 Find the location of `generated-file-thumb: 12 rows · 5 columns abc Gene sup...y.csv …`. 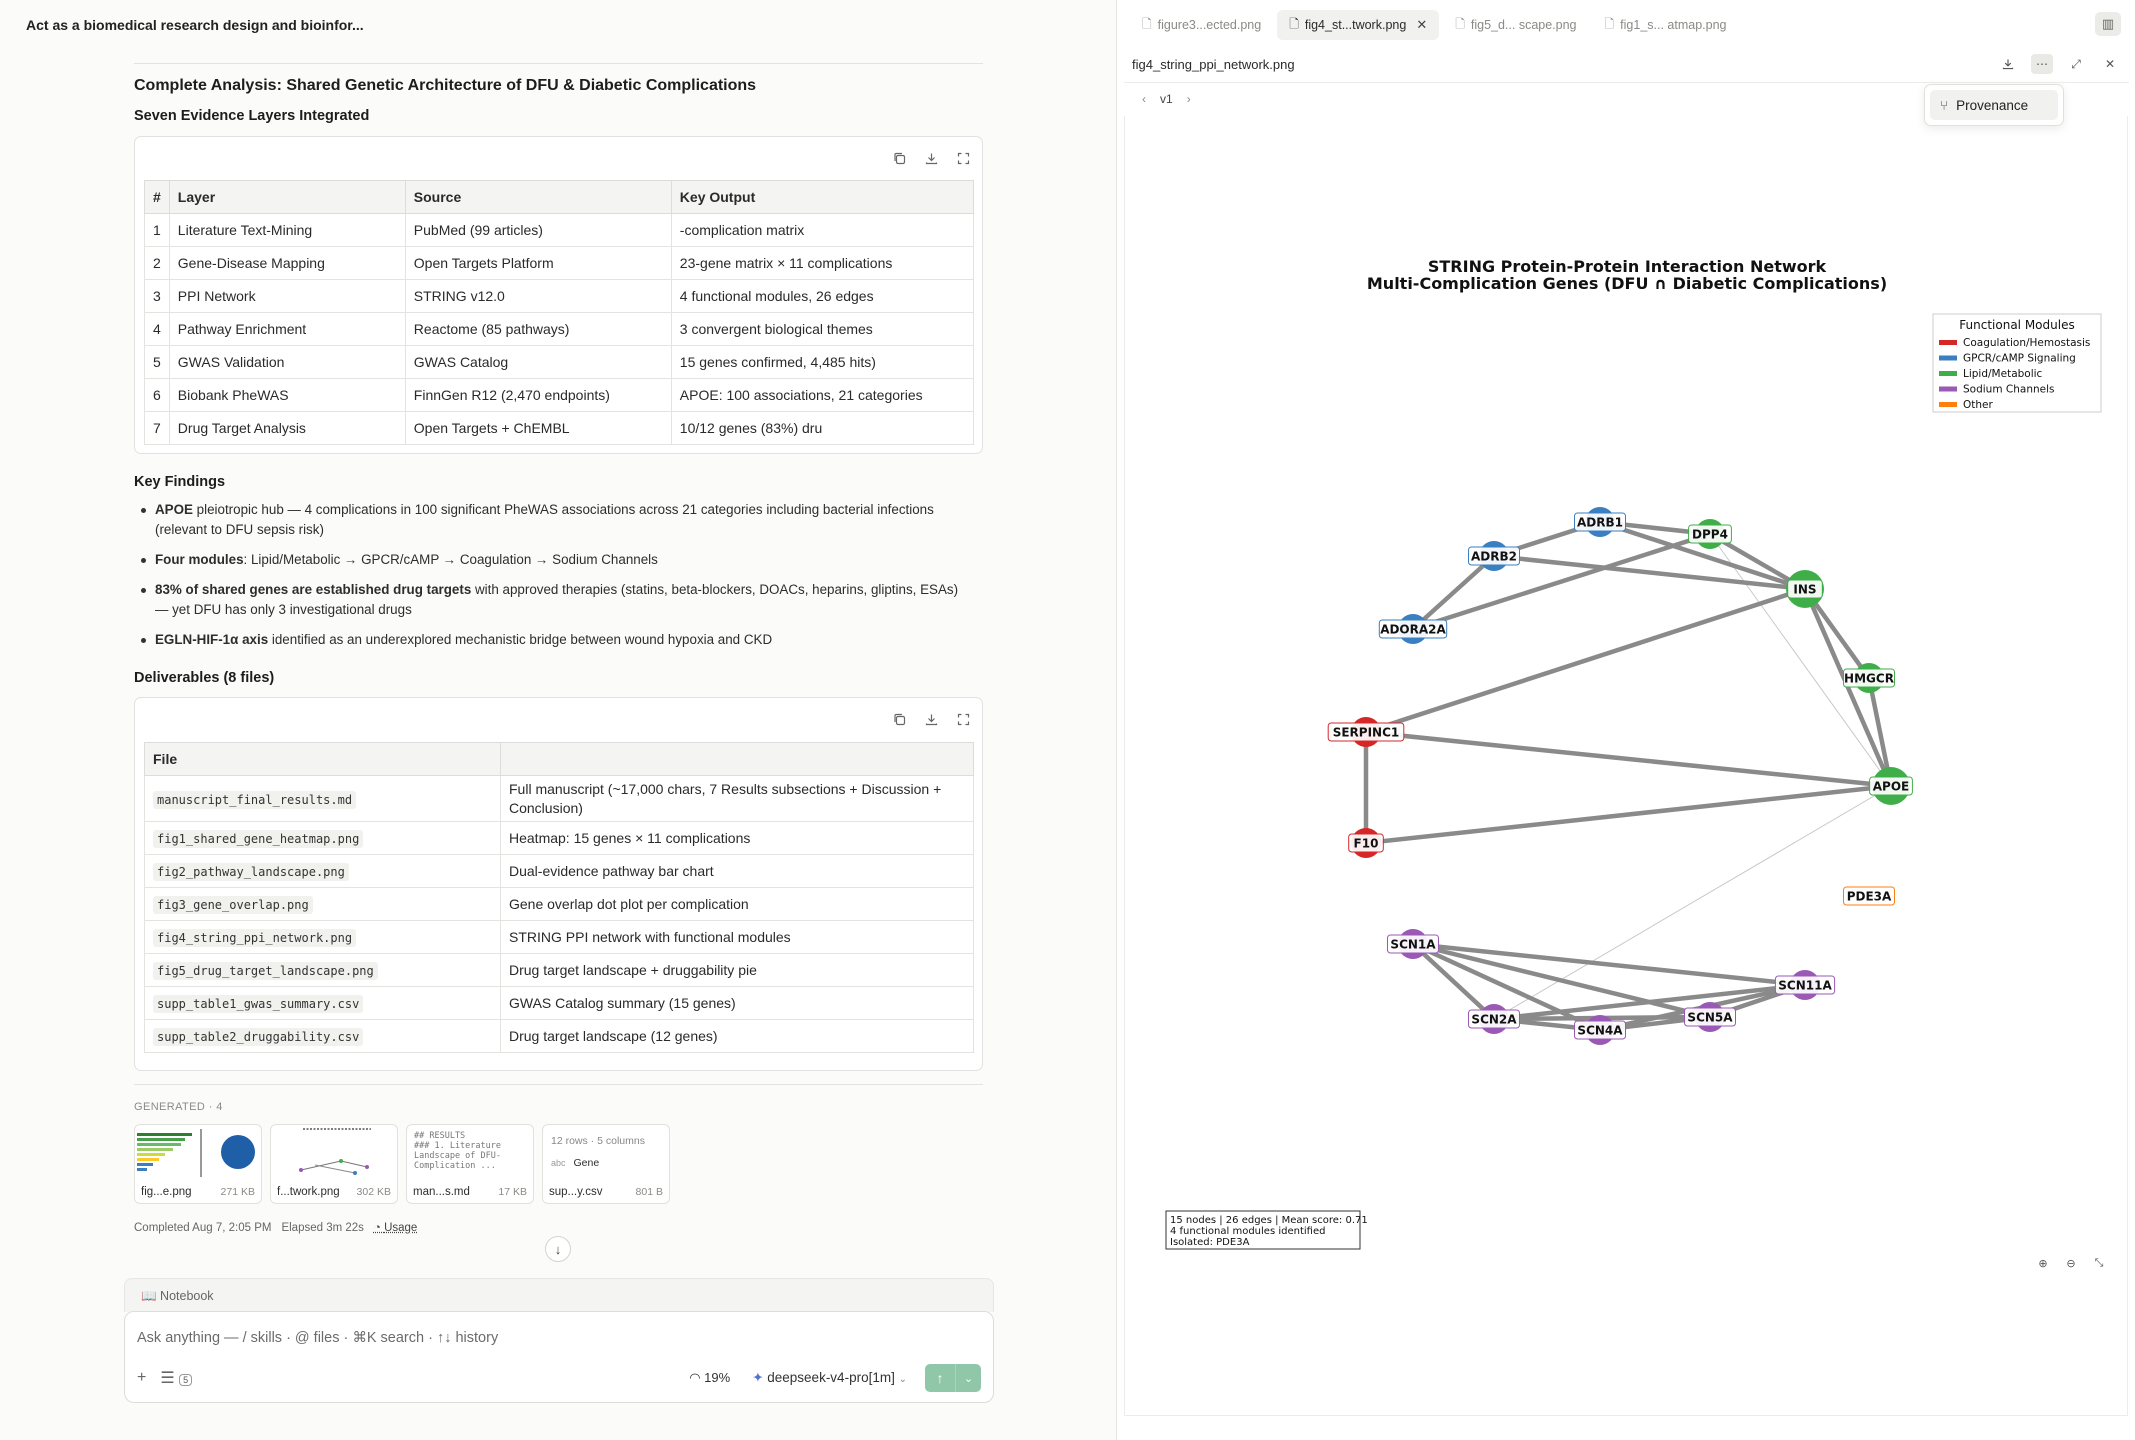

generated-file-thumb: 12 rows · 5 columns abc Gene sup...y.csv … is located at coordinates (606, 1164).